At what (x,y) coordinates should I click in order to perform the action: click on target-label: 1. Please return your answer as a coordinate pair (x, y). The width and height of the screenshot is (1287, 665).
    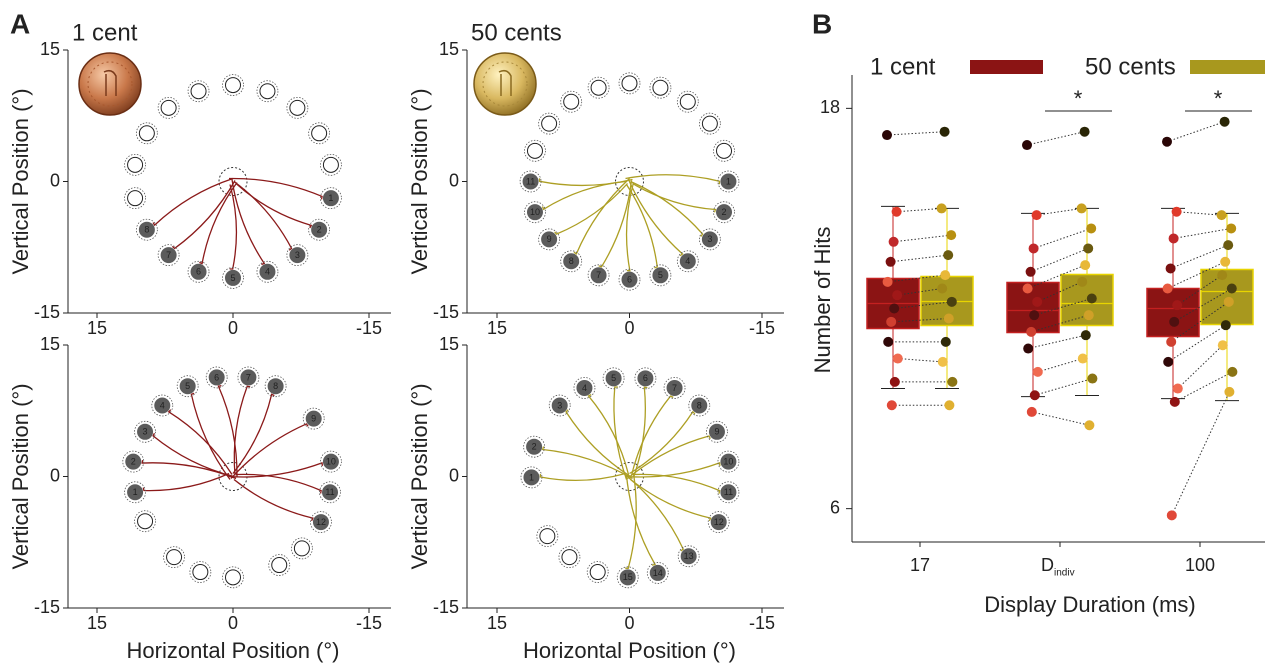
    Looking at the image, I should click on (135, 492).